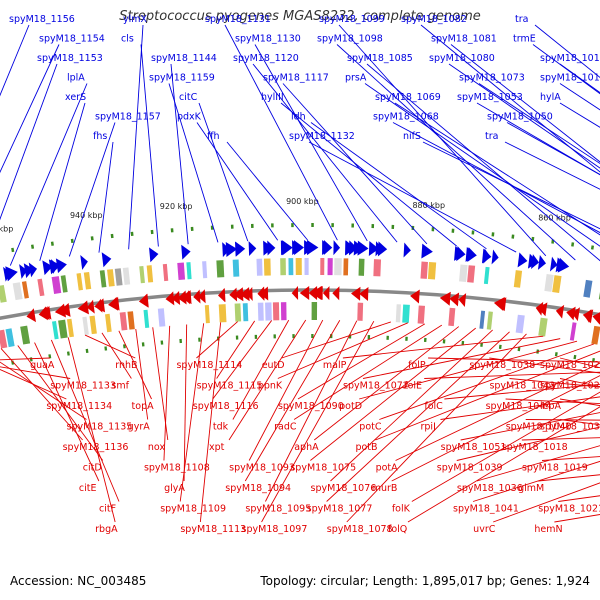  Describe the element at coordinates (385, 488) in the screenshot. I see `reverse-gene-label: murB` at that location.